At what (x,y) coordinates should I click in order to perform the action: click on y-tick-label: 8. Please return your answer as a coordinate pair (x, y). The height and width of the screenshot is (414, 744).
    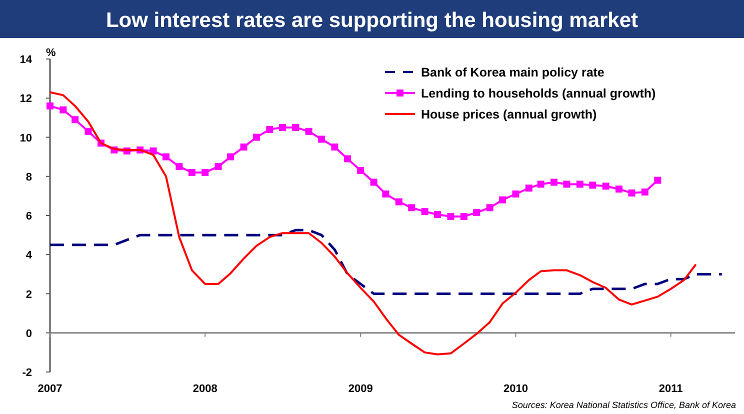
    Looking at the image, I should click on (29, 177).